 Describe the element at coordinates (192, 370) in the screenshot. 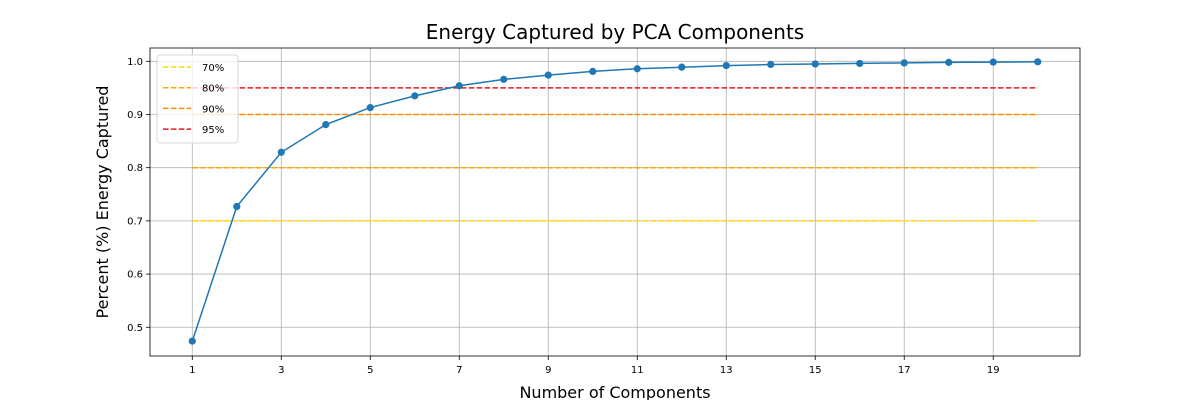

I see `x-tick-label: 1` at that location.